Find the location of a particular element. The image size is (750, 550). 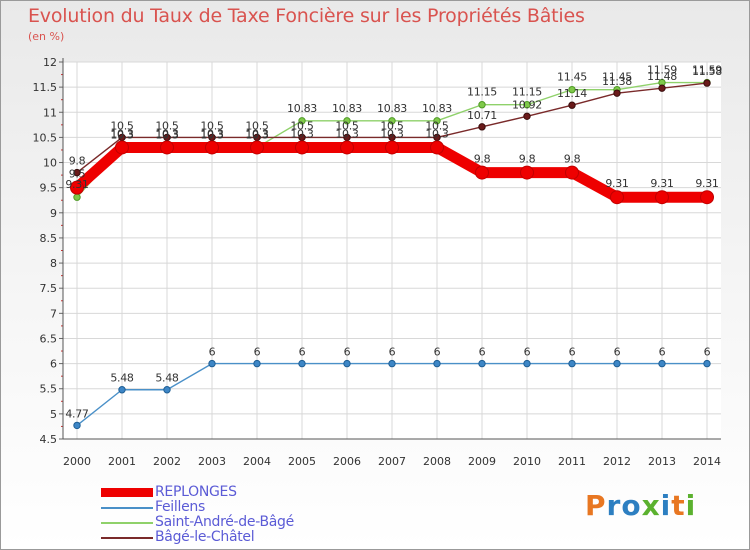

data-label: 4.77 is located at coordinates (77, 413).